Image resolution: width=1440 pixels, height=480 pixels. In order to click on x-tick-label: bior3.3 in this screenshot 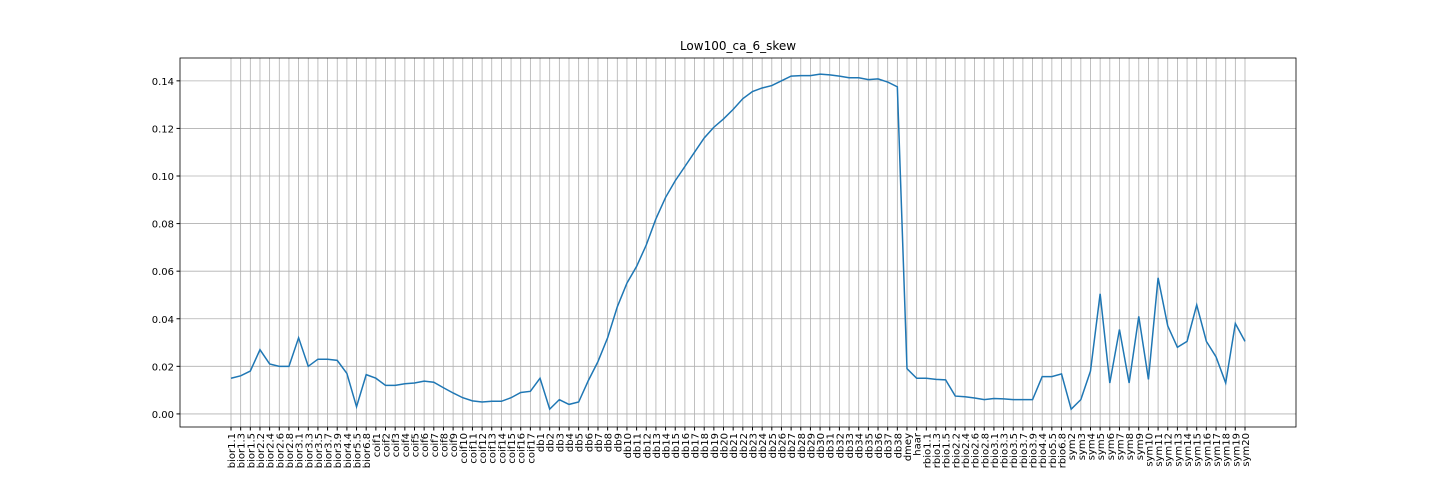, I will do `click(309, 450)`.